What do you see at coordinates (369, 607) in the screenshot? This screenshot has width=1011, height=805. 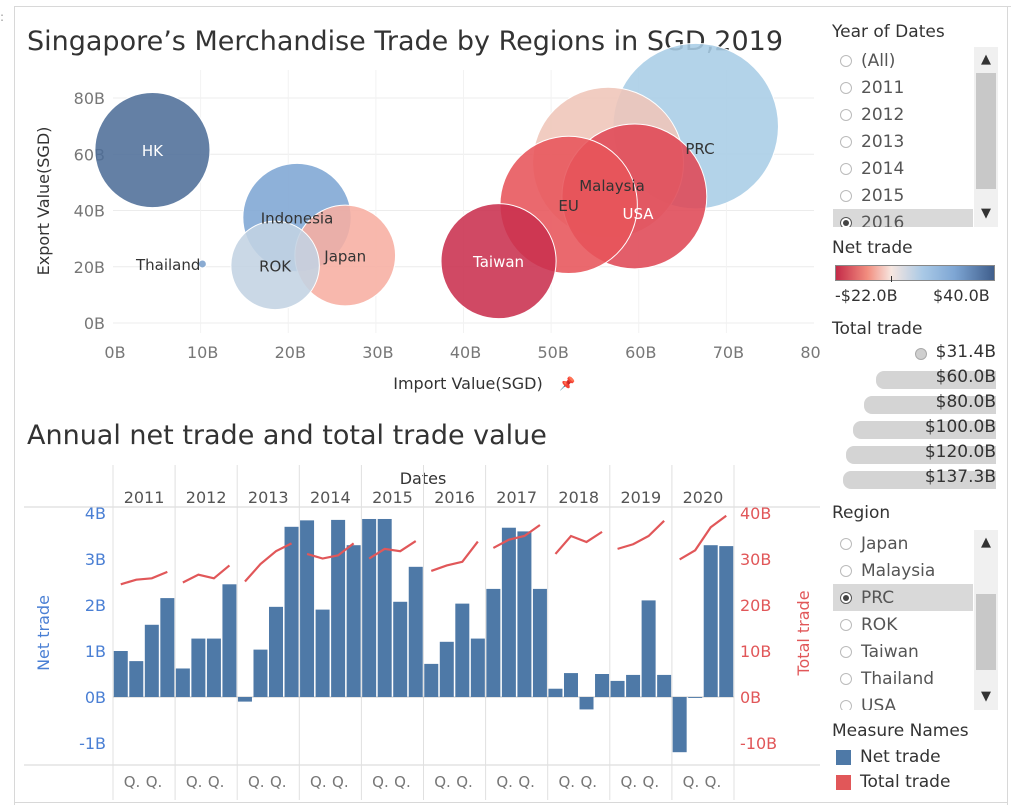 I see `net-trade-bar-2015-q1` at bounding box center [369, 607].